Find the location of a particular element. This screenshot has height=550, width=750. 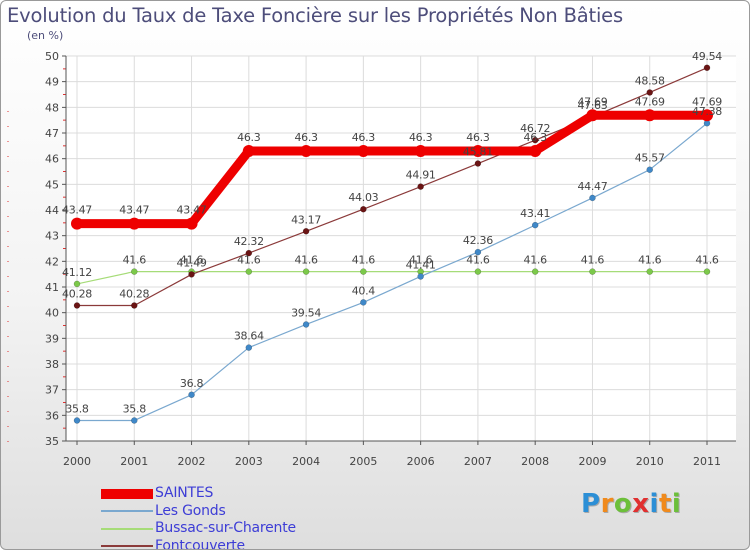

data-label: 44.91 is located at coordinates (421, 175).